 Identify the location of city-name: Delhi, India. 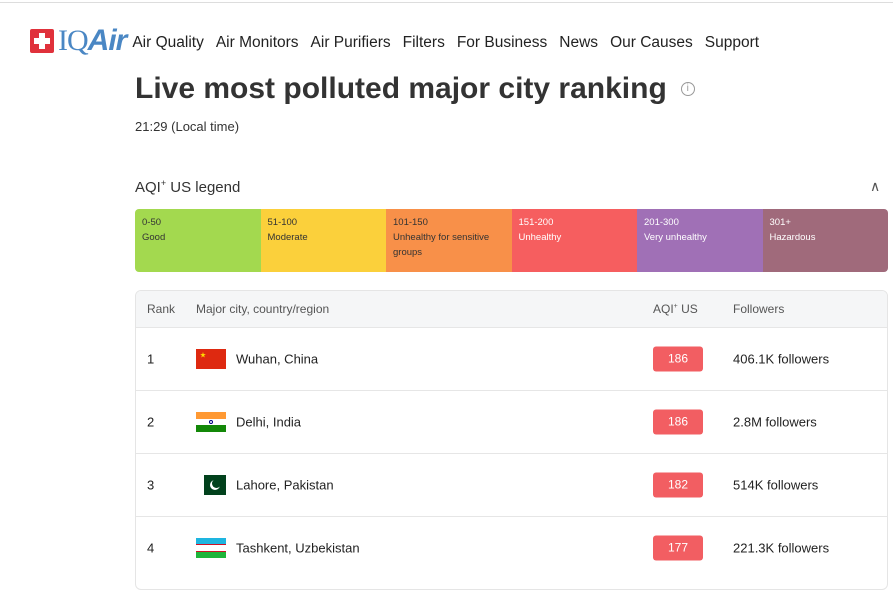
(269, 422).